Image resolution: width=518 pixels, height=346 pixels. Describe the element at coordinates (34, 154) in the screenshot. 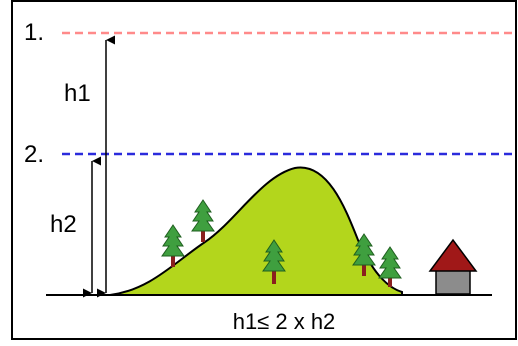

I see `level-2-label: 2.` at that location.